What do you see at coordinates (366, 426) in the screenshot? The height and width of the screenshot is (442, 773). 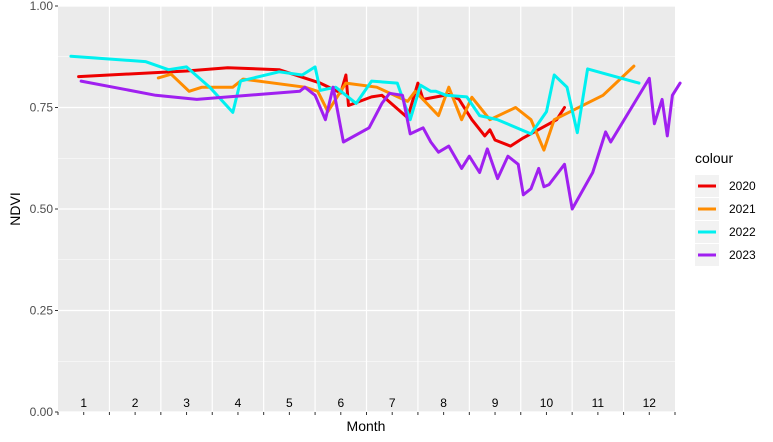 I see `x-axis-title: Month` at bounding box center [366, 426].